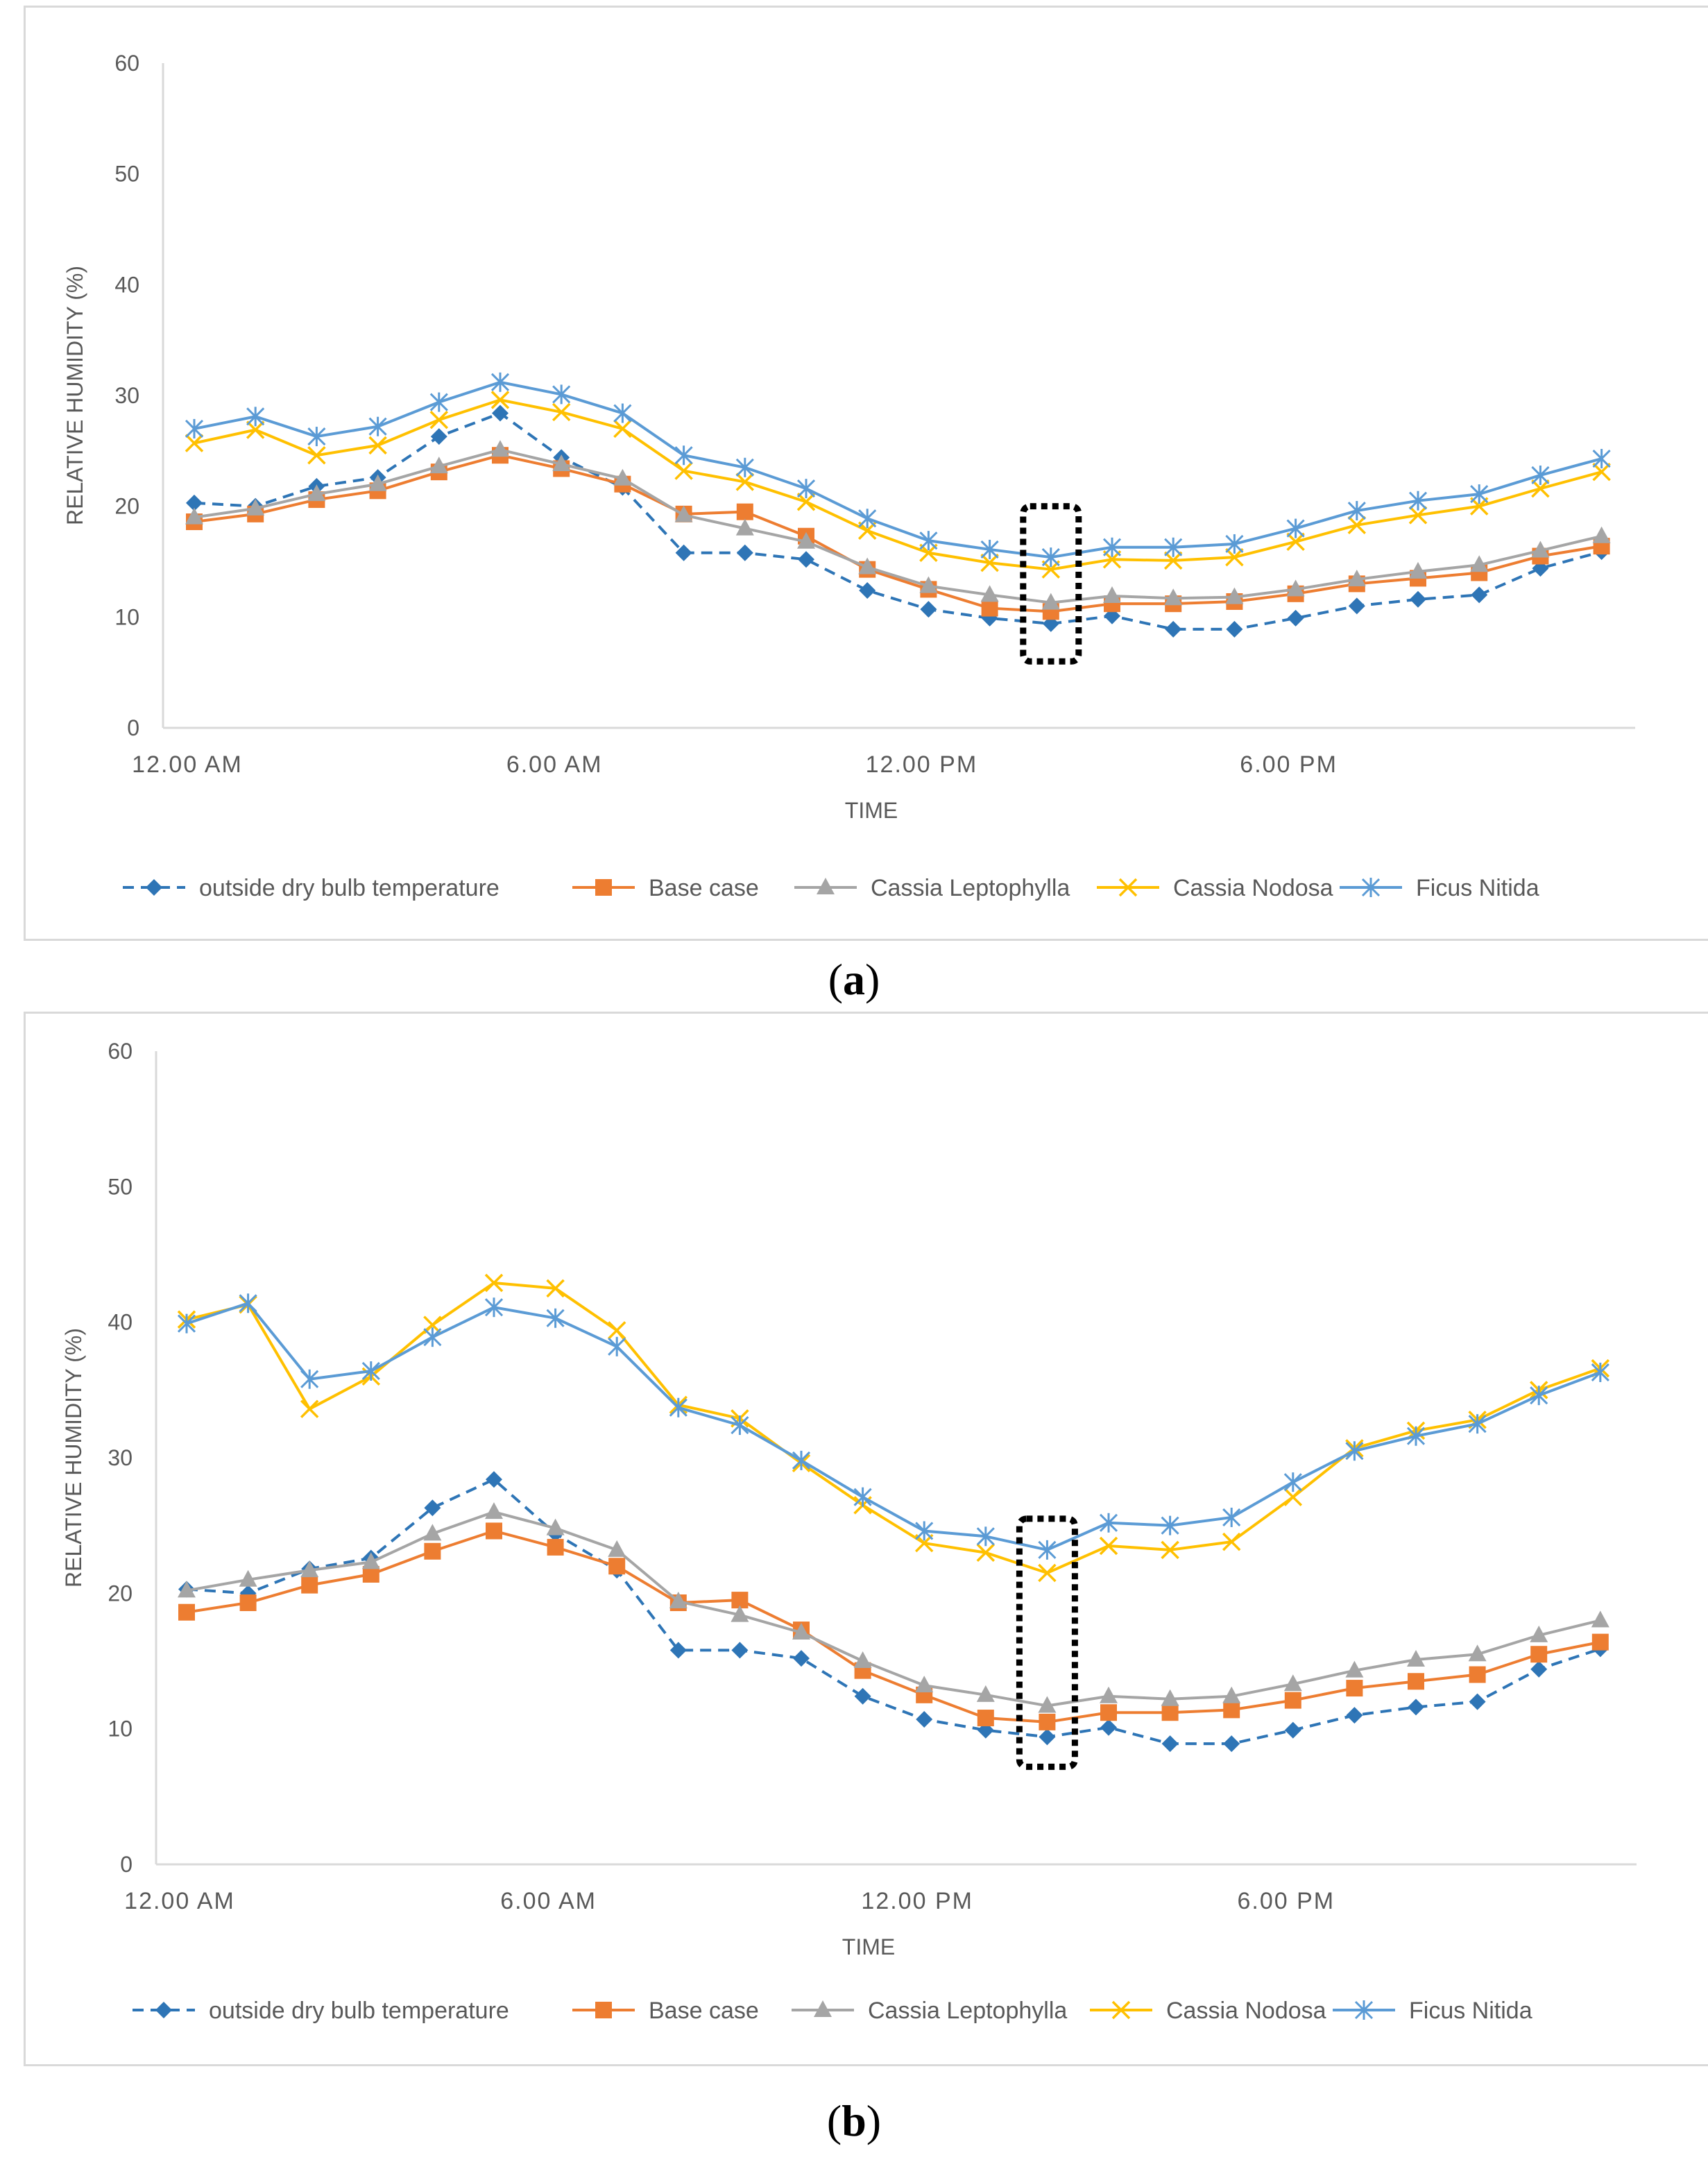  What do you see at coordinates (126, 395) in the screenshot?
I see `y-tick-label: 30` at bounding box center [126, 395].